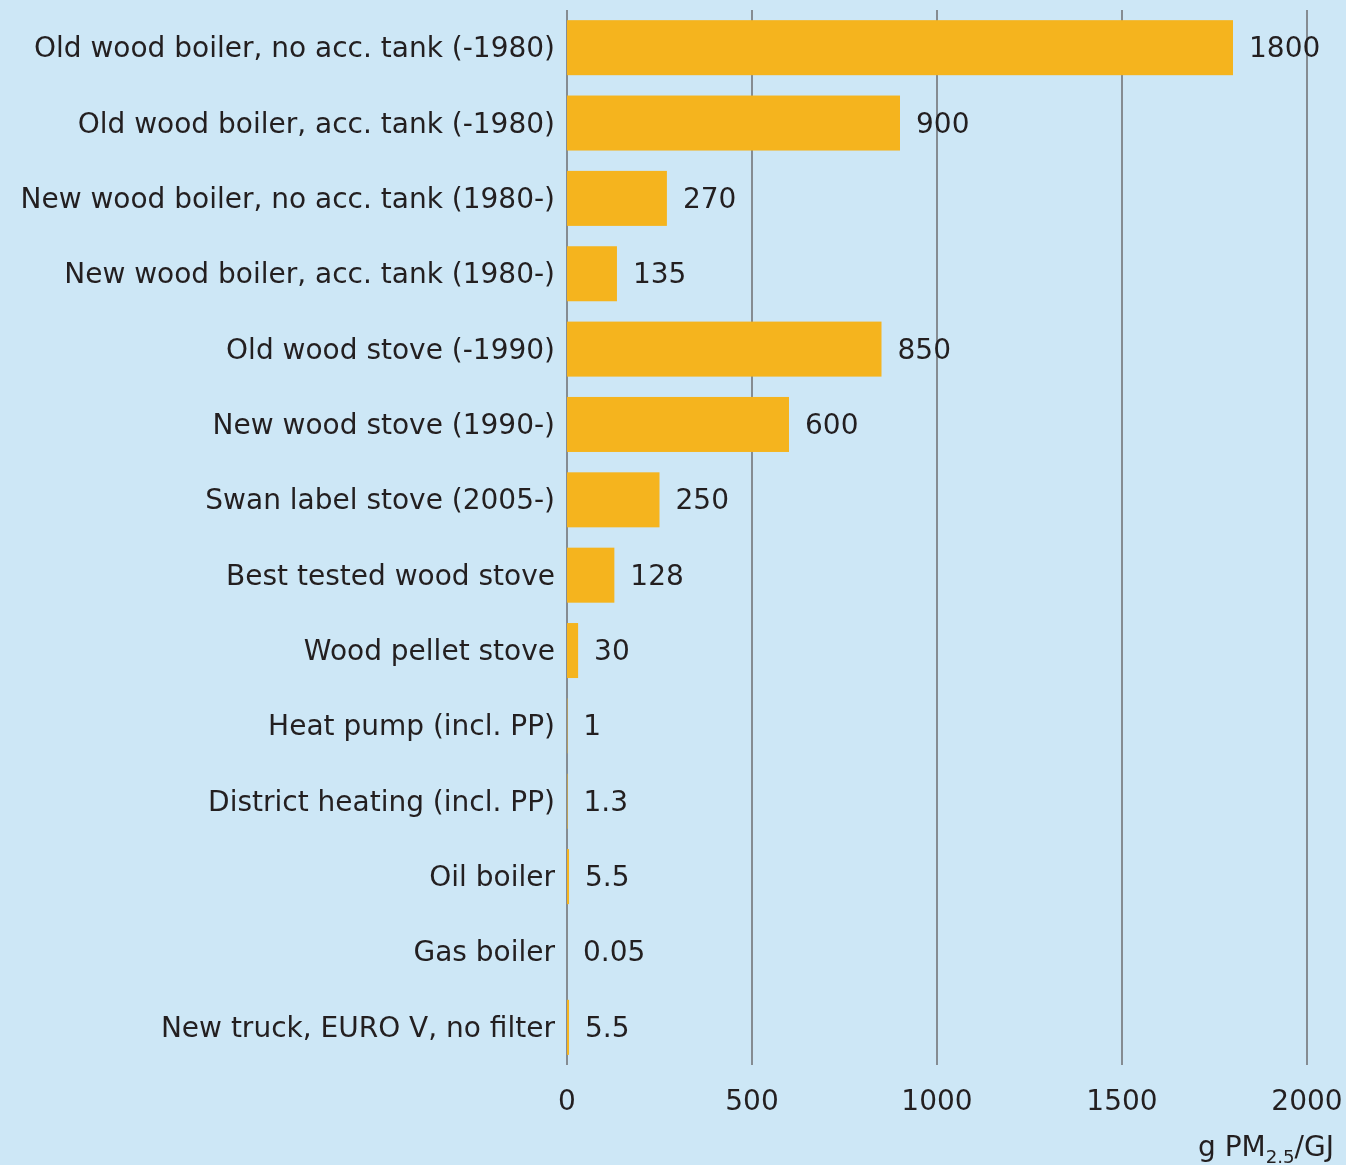 This screenshot has height=1165, width=1346. What do you see at coordinates (287, 198) in the screenshot?
I see `y-tick-label: New wood boiler, no acc. tank (1980-)` at bounding box center [287, 198].